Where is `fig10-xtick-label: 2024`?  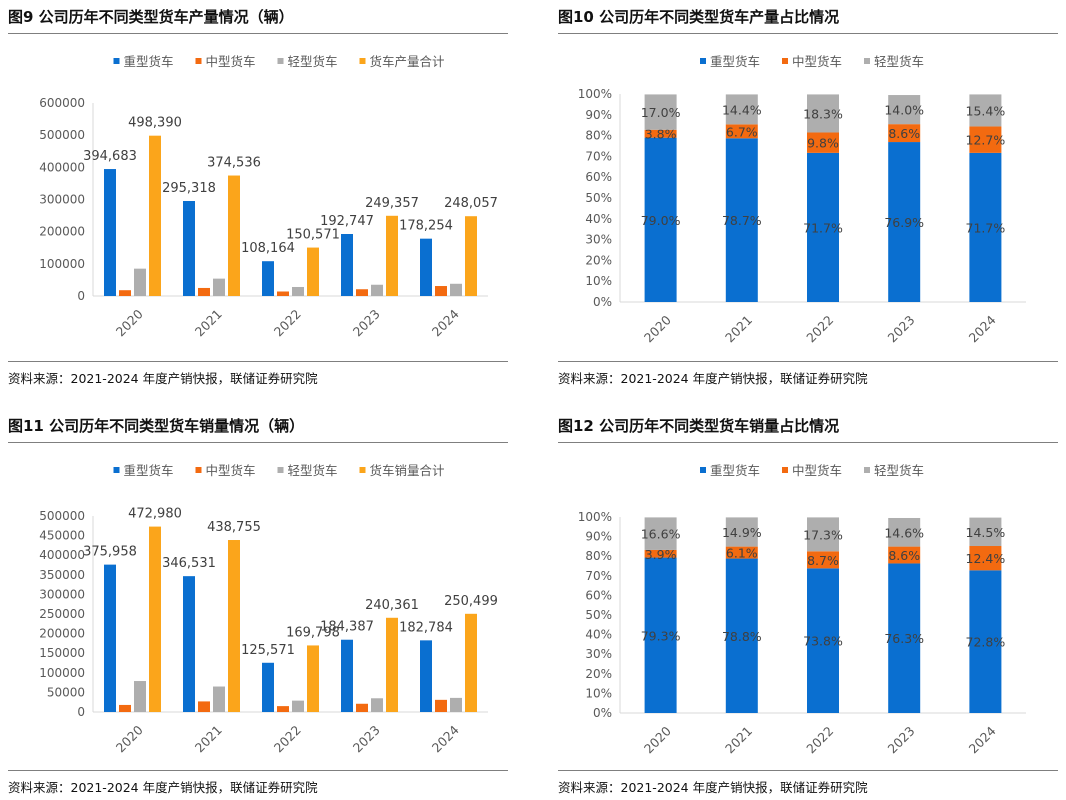 fig10-xtick-label: 2024 is located at coordinates (982, 328).